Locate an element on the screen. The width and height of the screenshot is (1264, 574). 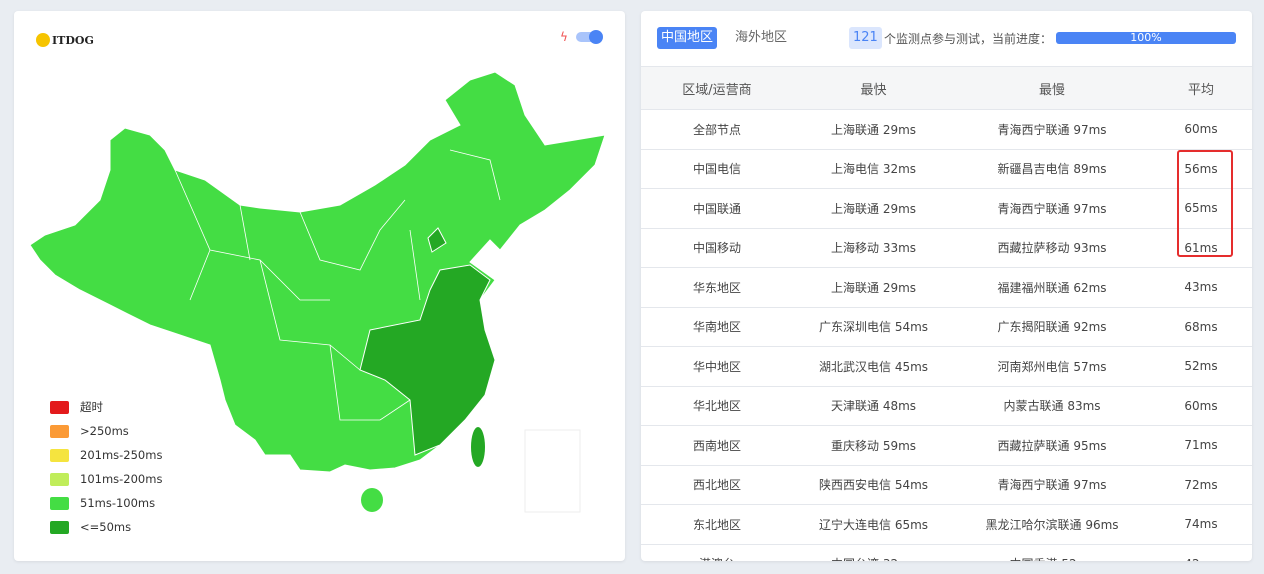
region-cell: 华东地区 is located at coordinates (717, 287).